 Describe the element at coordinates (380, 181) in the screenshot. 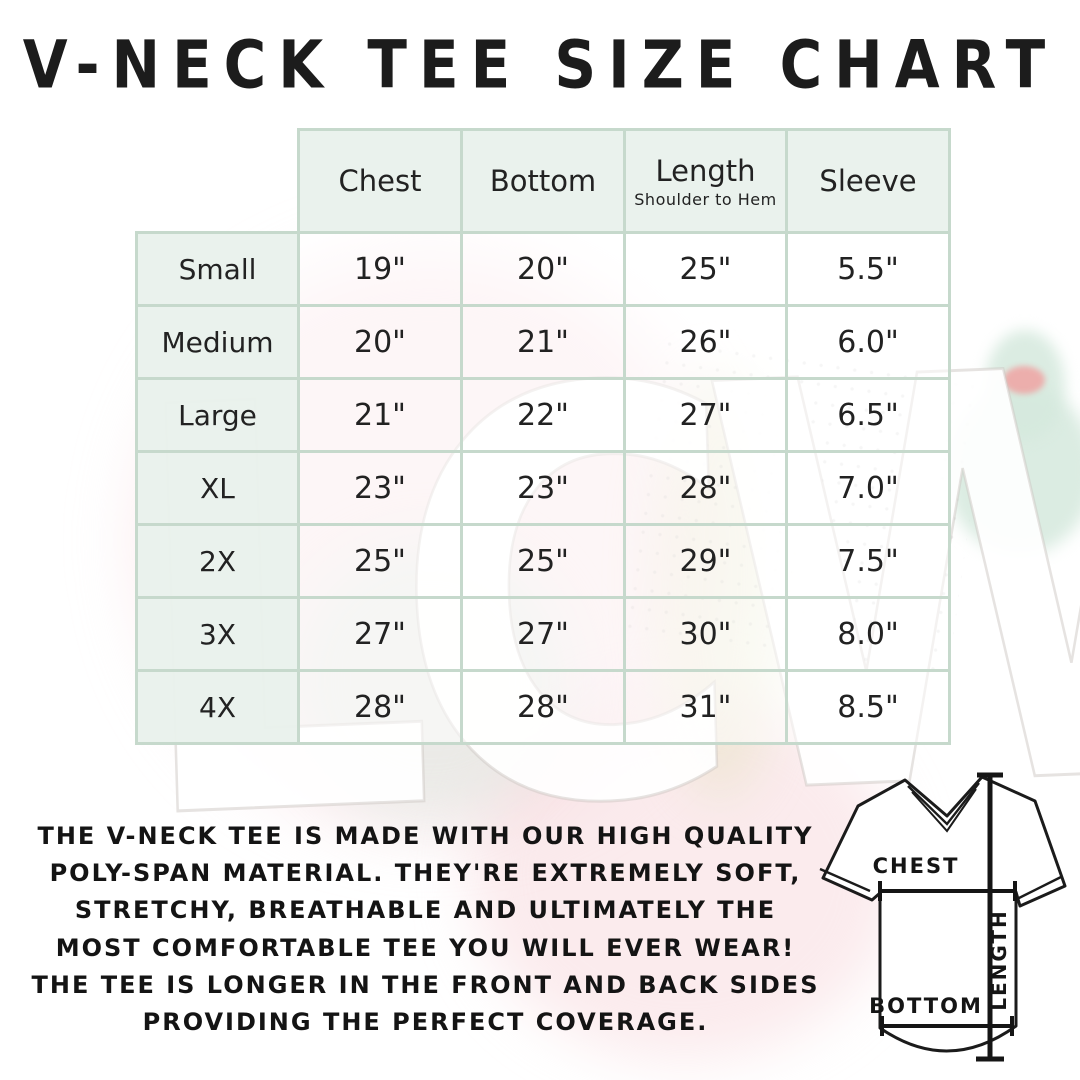

I see `column-header-chest: Chest` at that location.